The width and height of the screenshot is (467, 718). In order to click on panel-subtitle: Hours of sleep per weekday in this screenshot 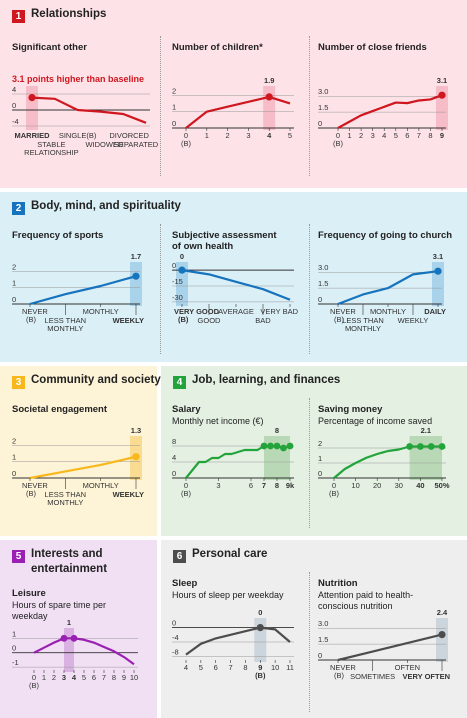, I will do `click(228, 595)`.